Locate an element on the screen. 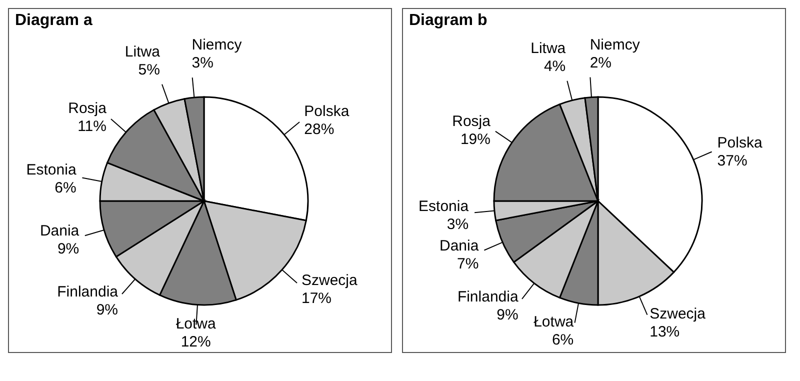  data-label: 4% is located at coordinates (555, 67).